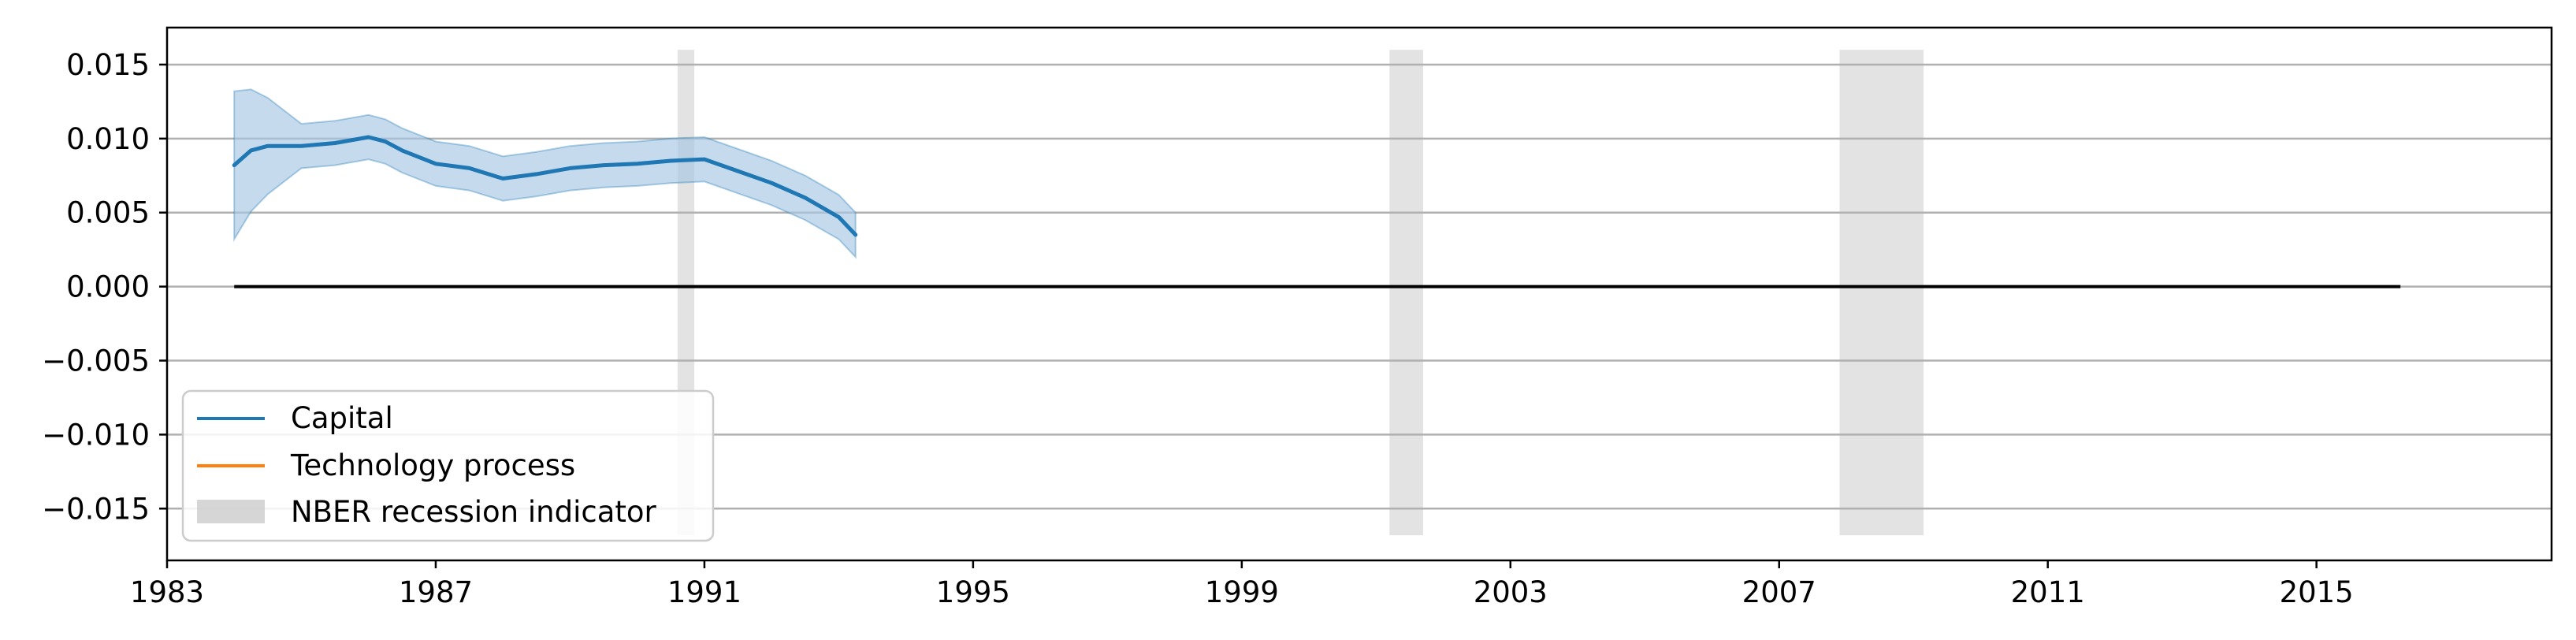 This screenshot has width=2576, height=640. What do you see at coordinates (436, 592) in the screenshot?
I see `x-tick-label: 1987` at bounding box center [436, 592].